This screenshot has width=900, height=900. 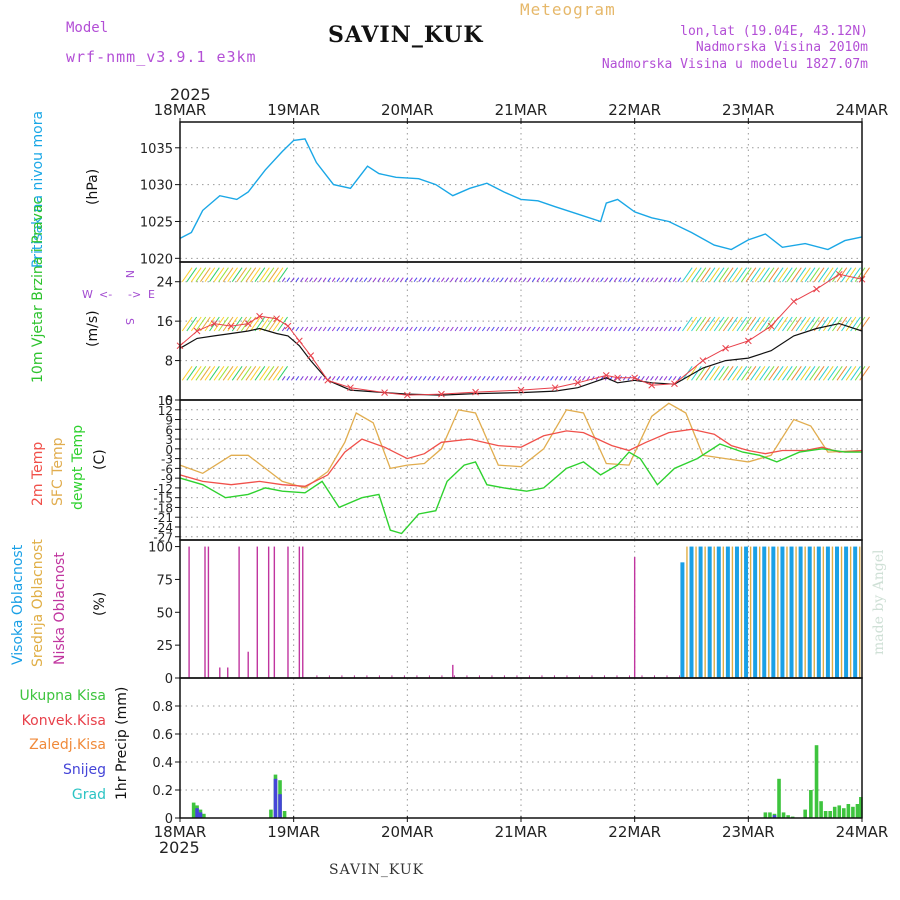 I want to click on y-tick-label-1: 8, so click(x=169, y=362).